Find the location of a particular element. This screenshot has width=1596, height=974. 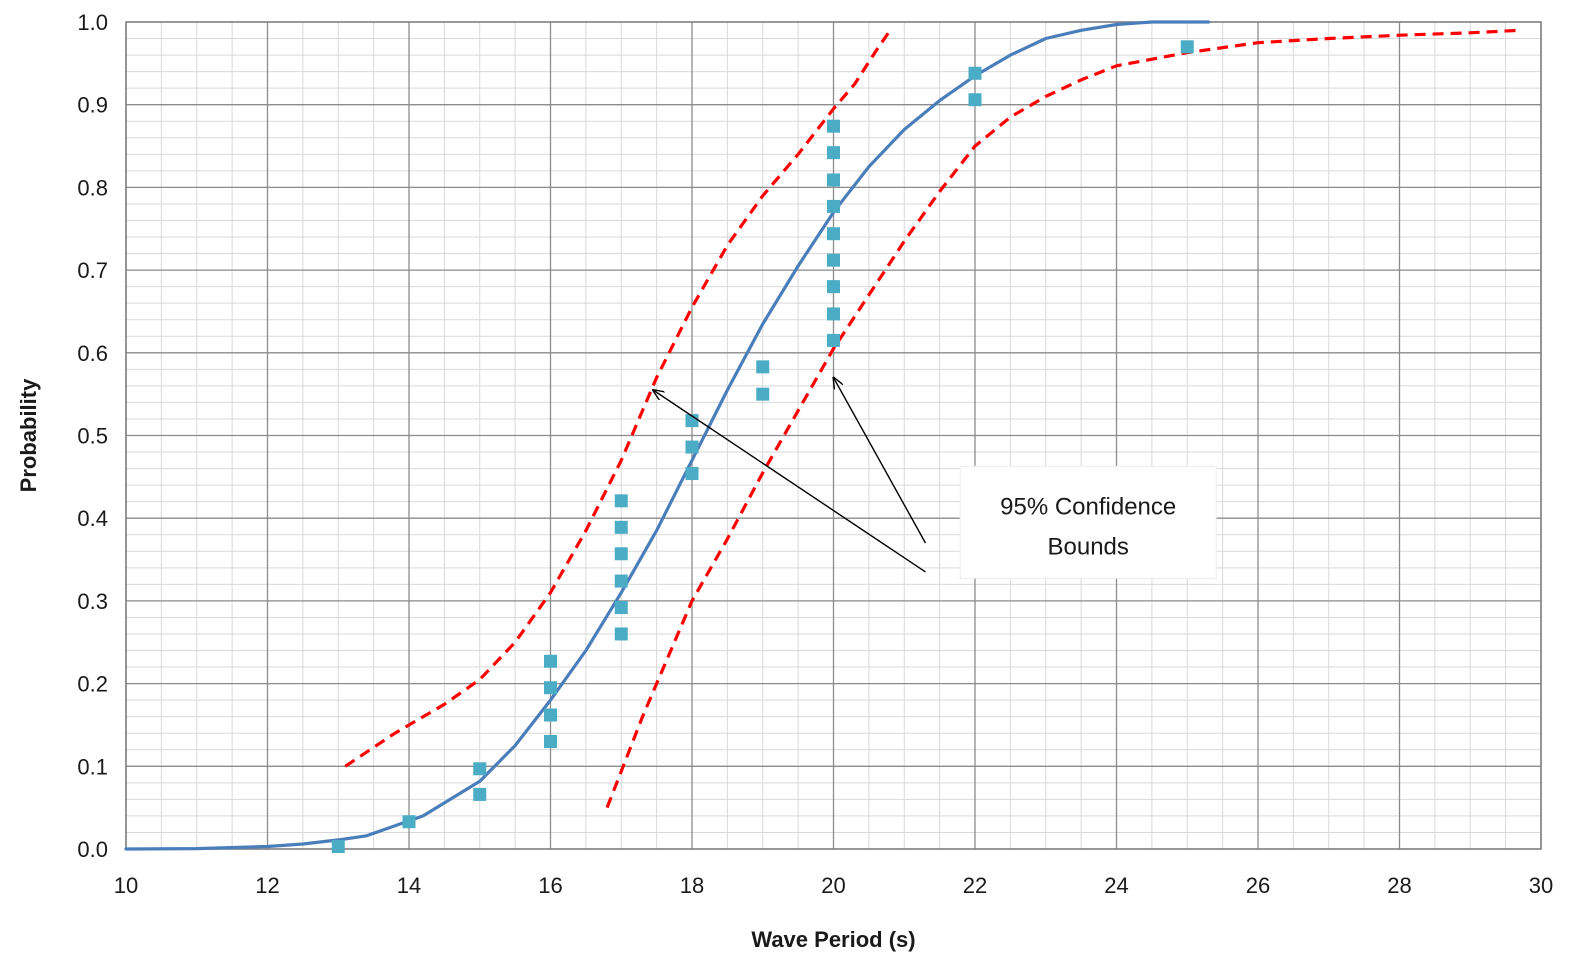

y-axis-title: Probability is located at coordinates (28, 435).